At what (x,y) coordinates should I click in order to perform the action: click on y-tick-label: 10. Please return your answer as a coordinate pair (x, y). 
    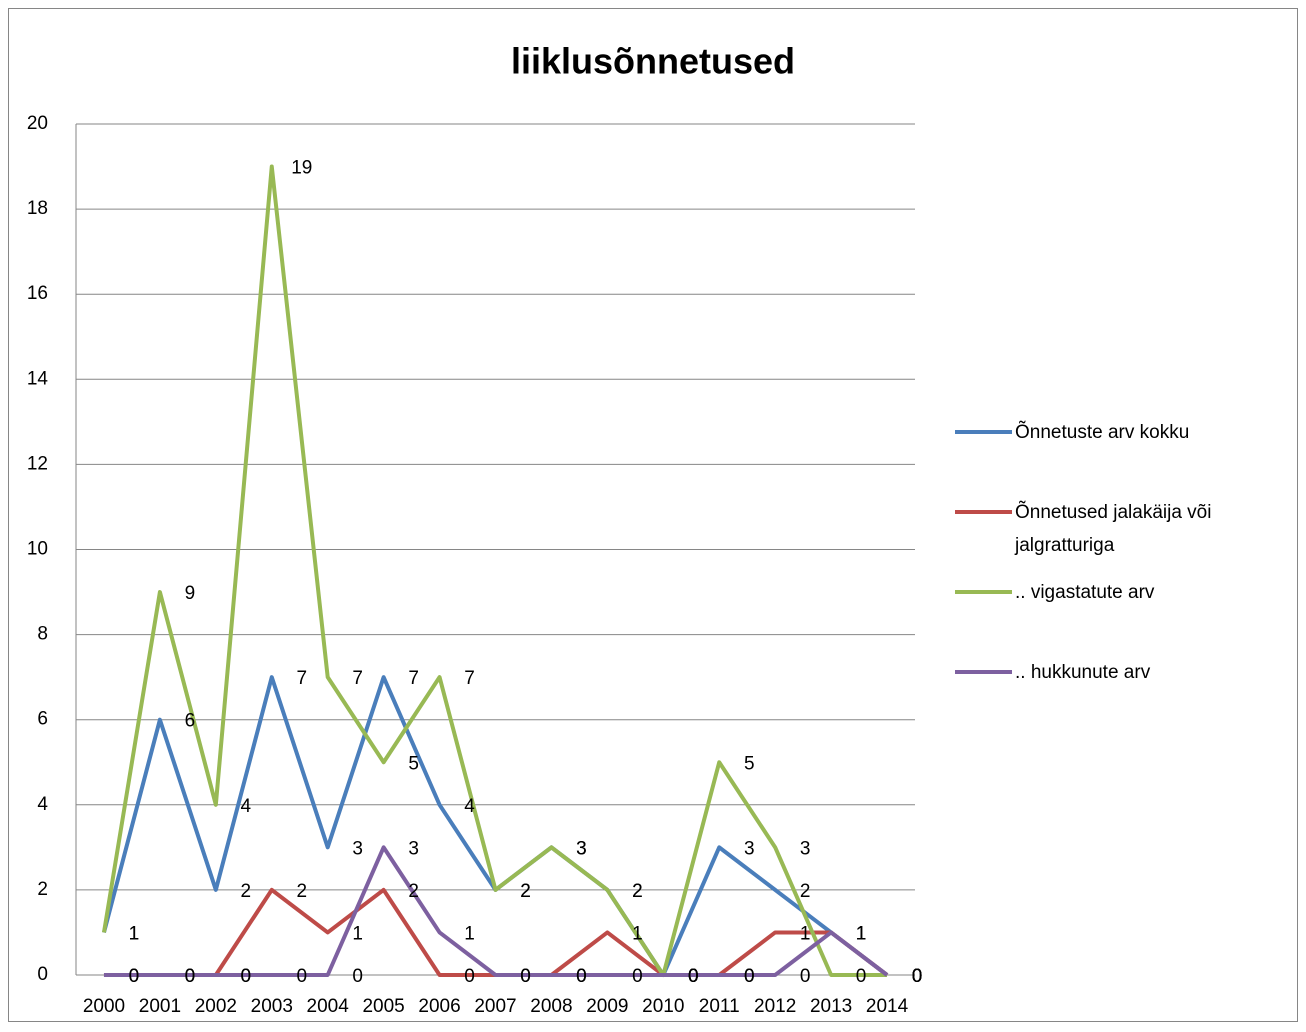
    Looking at the image, I should click on (37, 549).